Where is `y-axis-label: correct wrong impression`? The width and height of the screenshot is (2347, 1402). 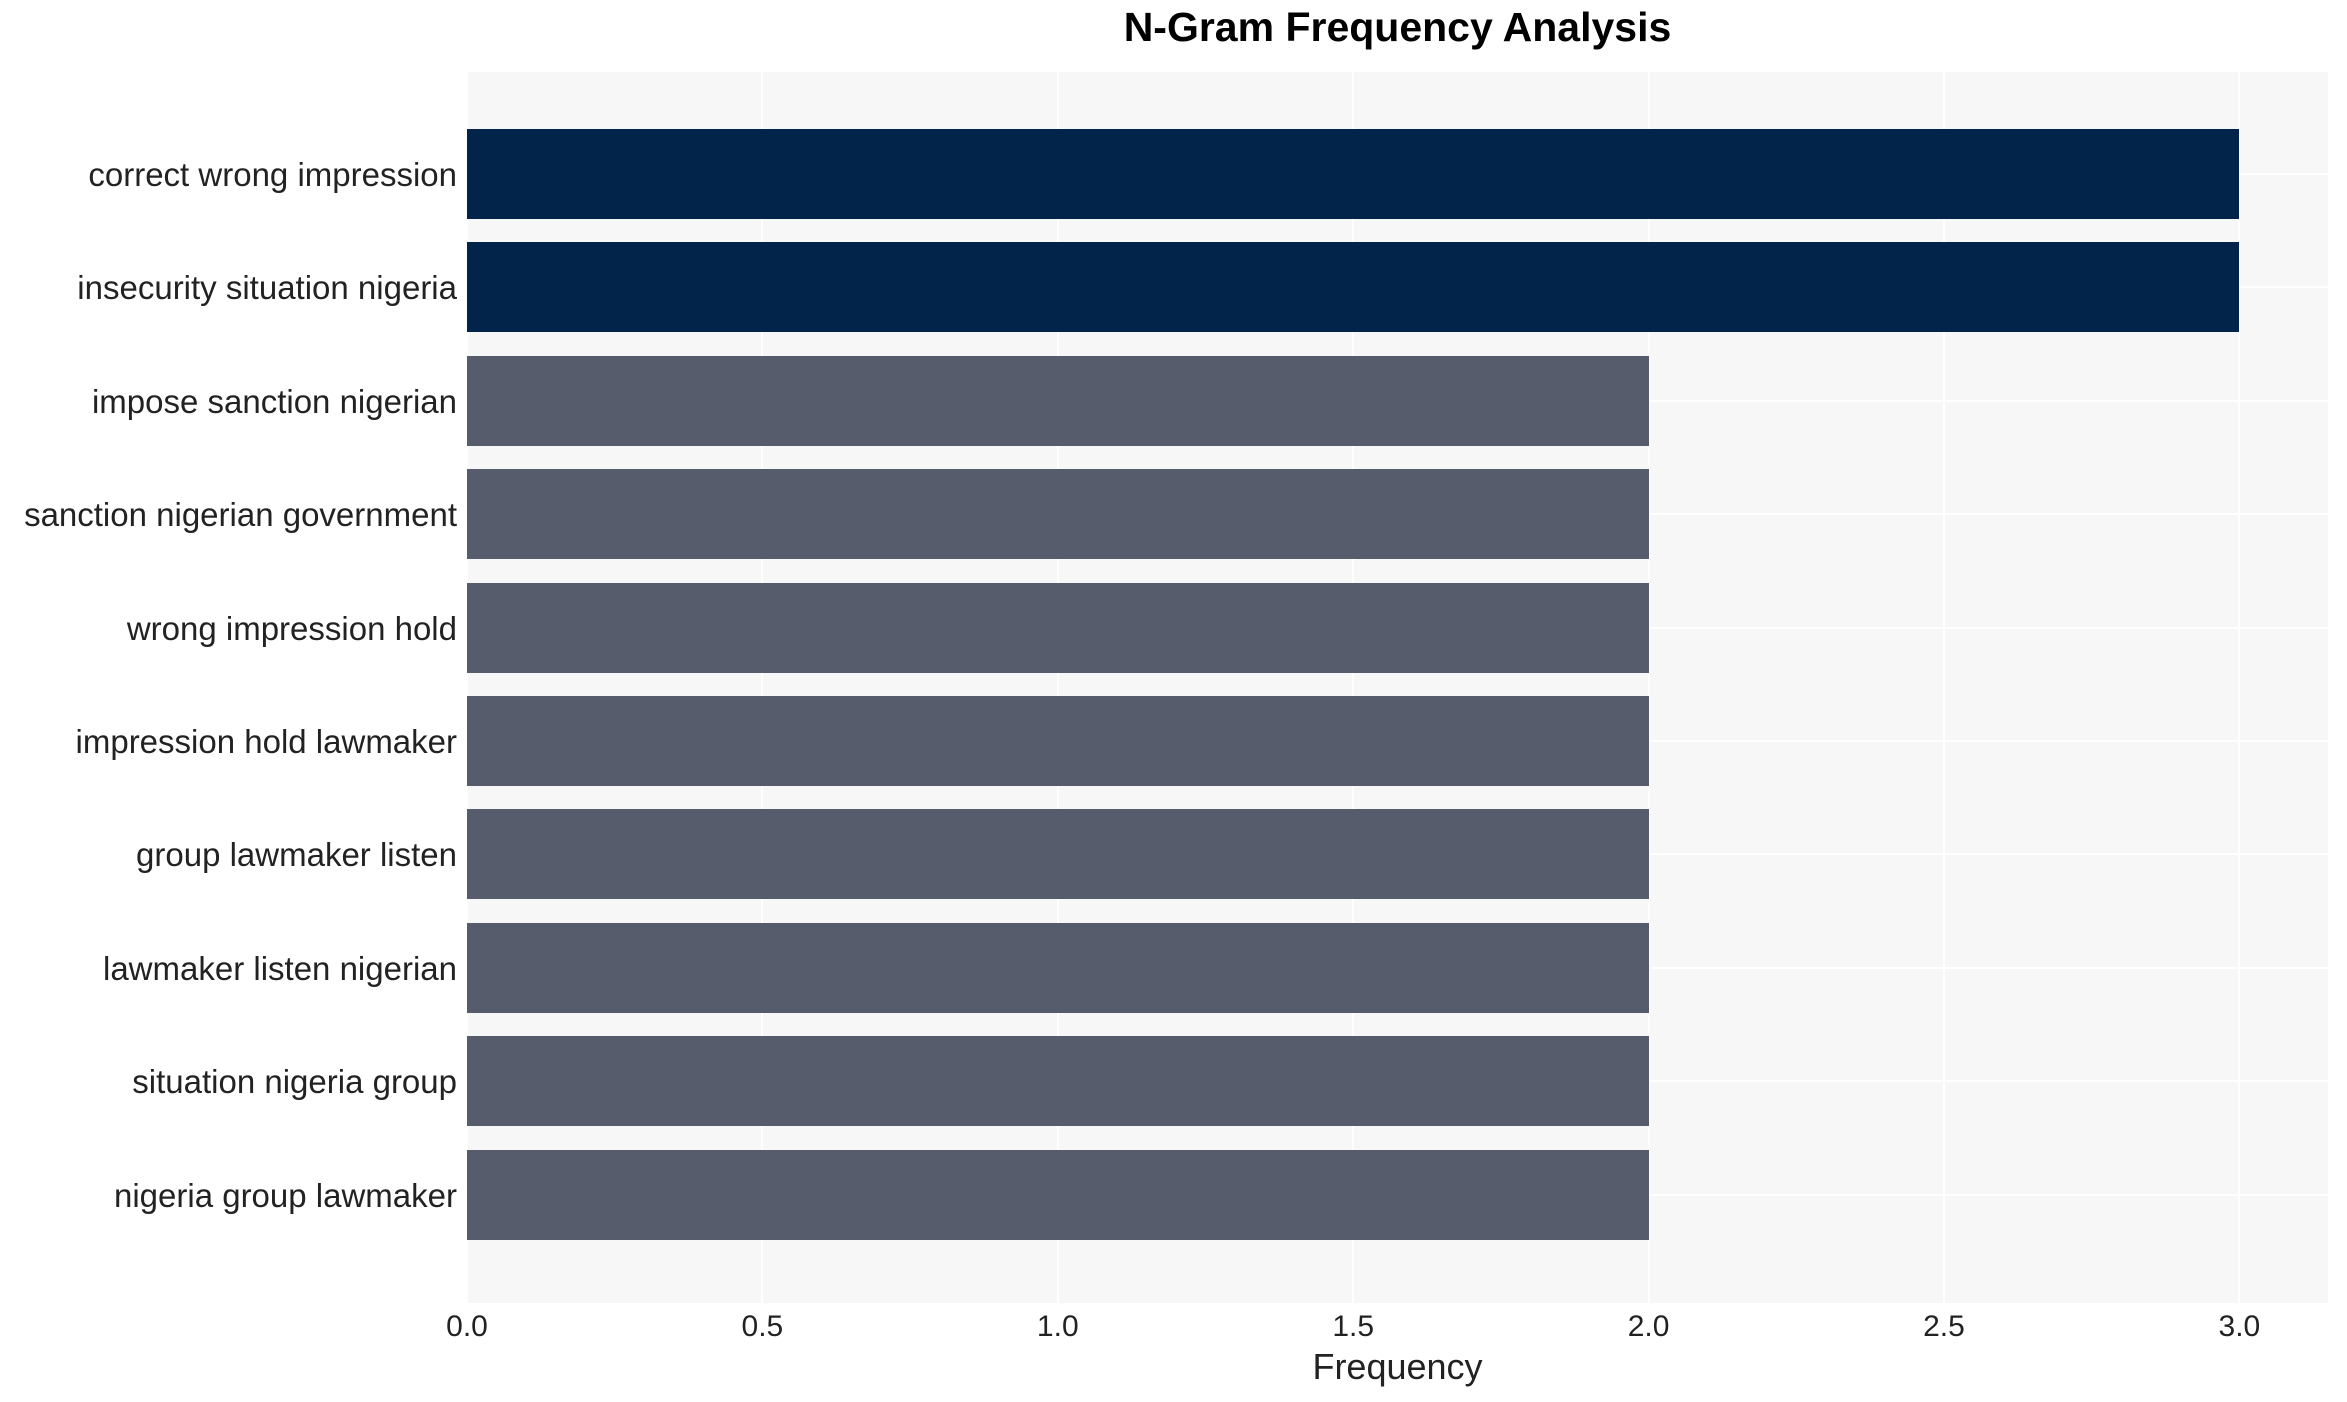 y-axis-label: correct wrong impression is located at coordinates (272, 174).